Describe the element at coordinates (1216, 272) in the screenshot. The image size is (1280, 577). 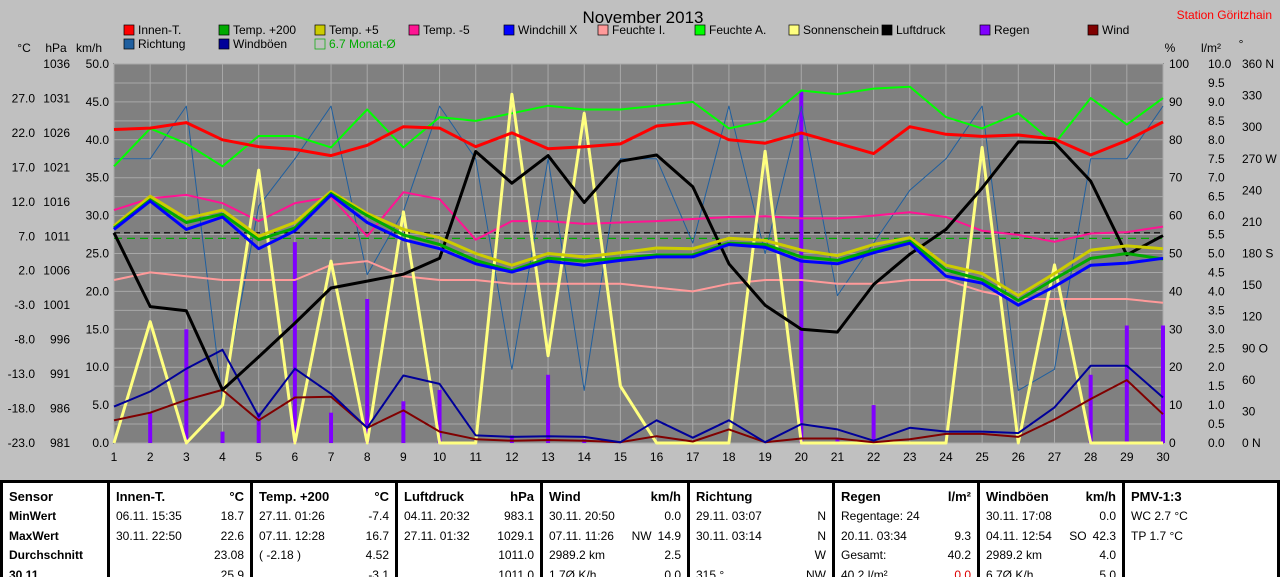
I see `tick-label-rain: 4.5` at that location.